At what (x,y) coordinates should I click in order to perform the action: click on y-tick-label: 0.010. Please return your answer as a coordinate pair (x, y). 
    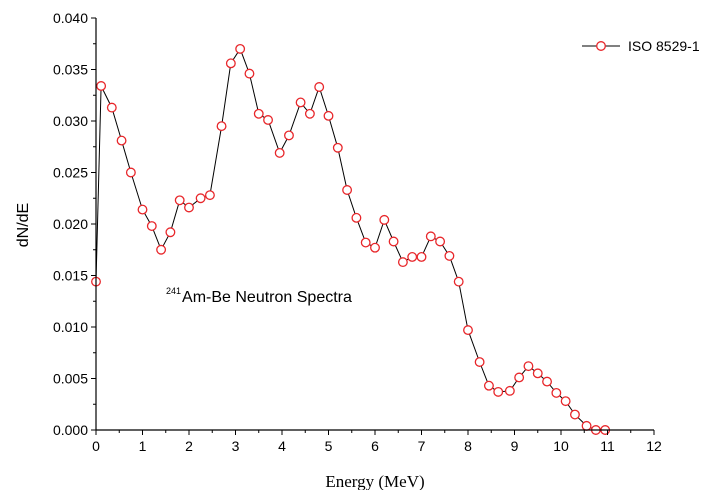
    Looking at the image, I should click on (70, 327).